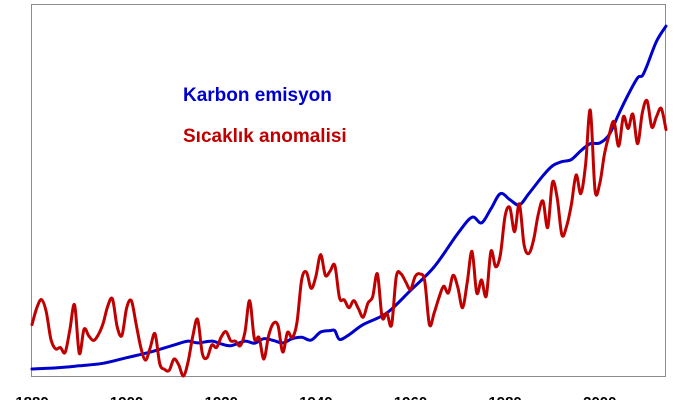 The width and height of the screenshot is (681, 400). Describe the element at coordinates (257, 95) in the screenshot. I see `legend-label-carbon: Karbon emisyon` at that location.